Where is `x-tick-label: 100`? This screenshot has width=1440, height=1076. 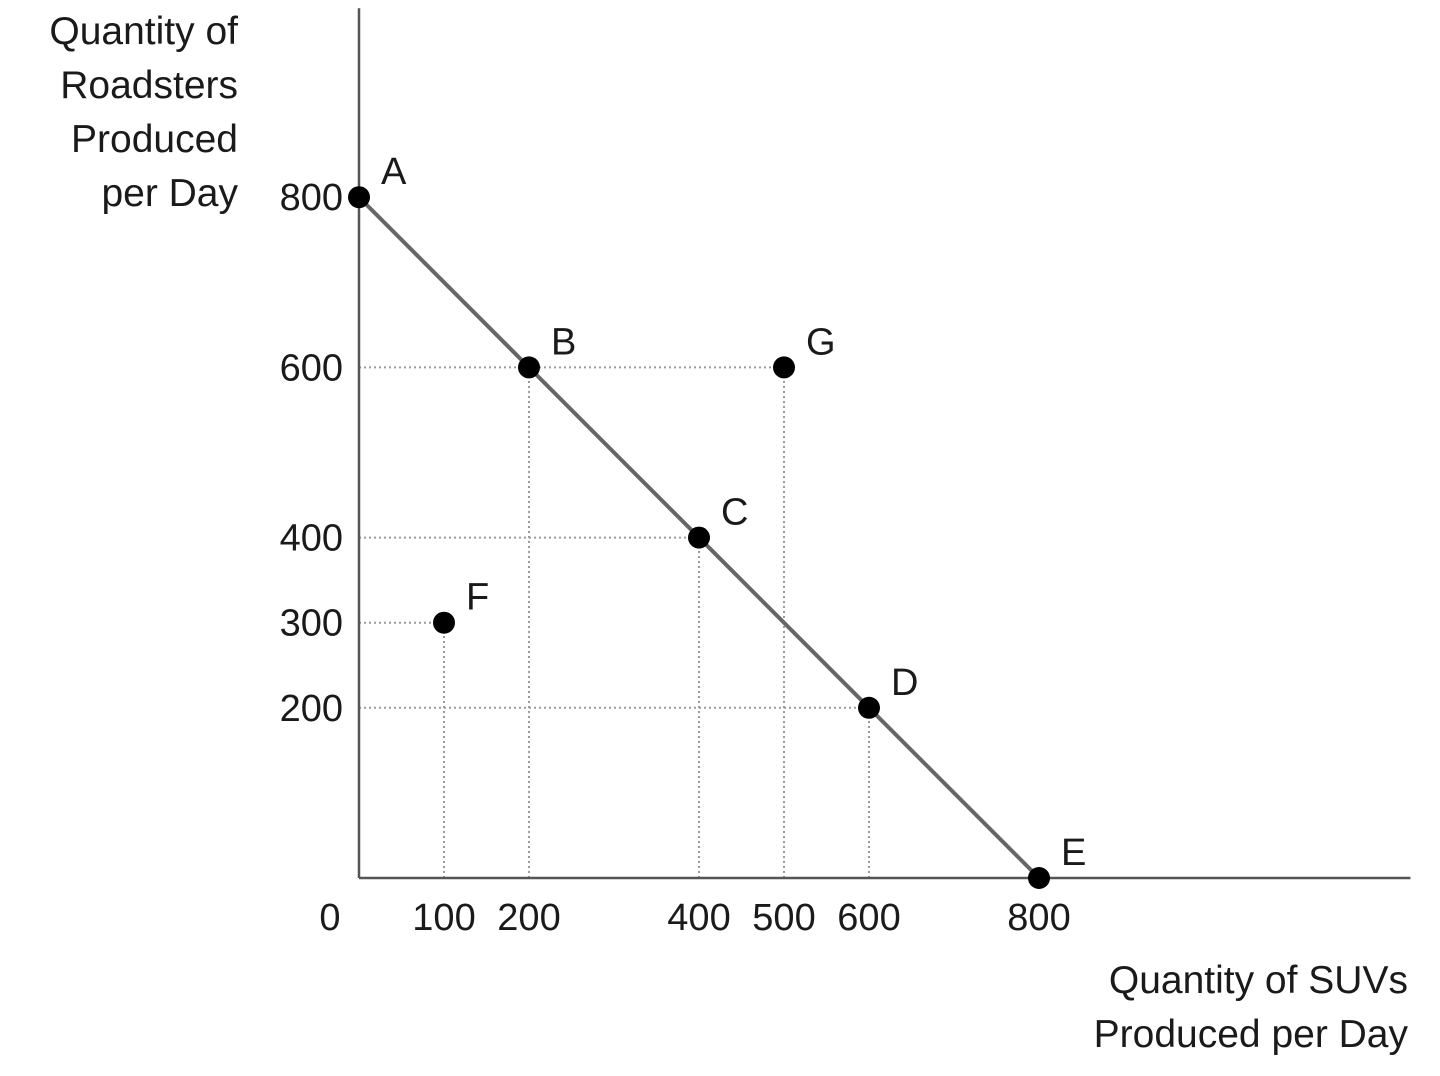 x-tick-label: 100 is located at coordinates (443, 918).